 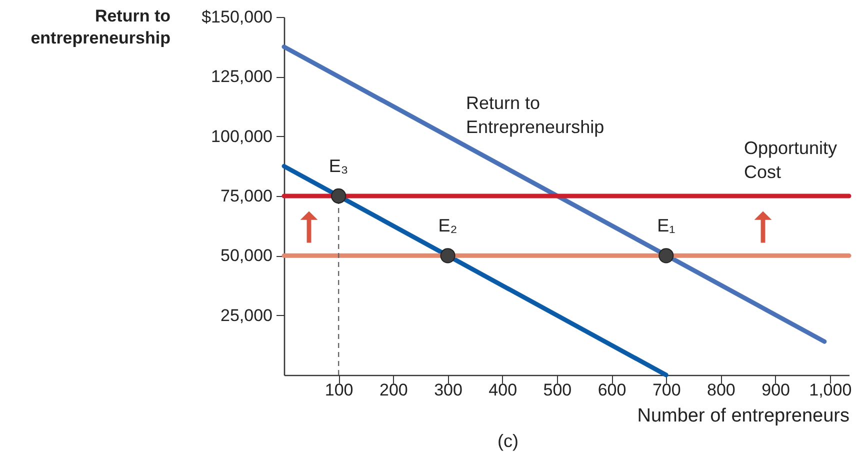 What do you see at coordinates (393, 390) in the screenshot?
I see `x-tick-label: 200` at bounding box center [393, 390].